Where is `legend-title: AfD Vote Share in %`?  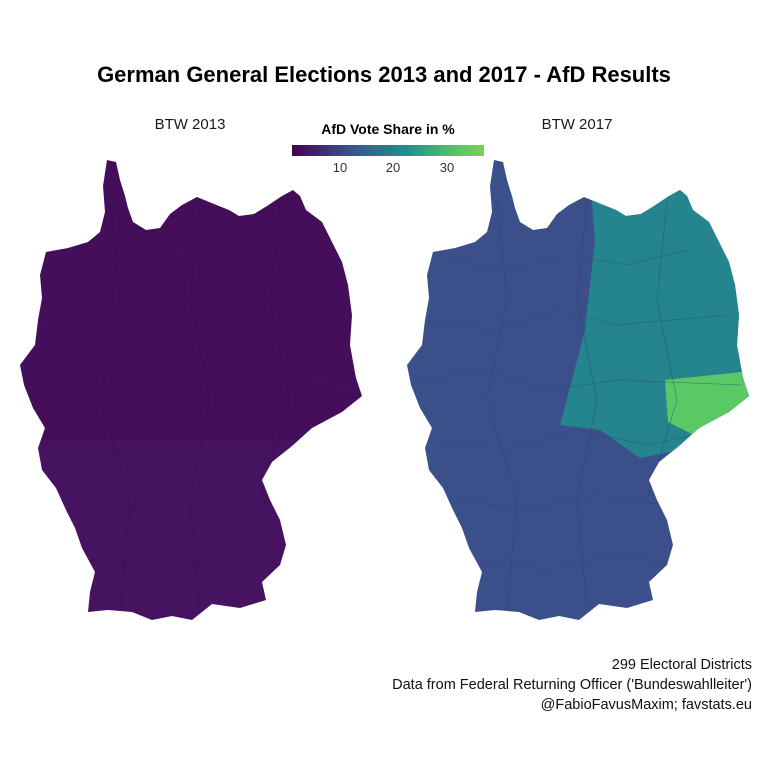
legend-title: AfD Vote Share in % is located at coordinates (388, 129).